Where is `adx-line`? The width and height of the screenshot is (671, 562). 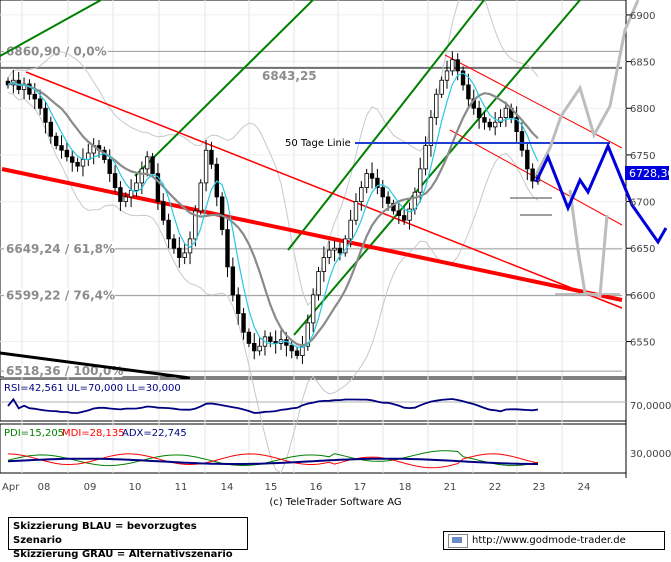
adx-line is located at coordinates (272, 461).